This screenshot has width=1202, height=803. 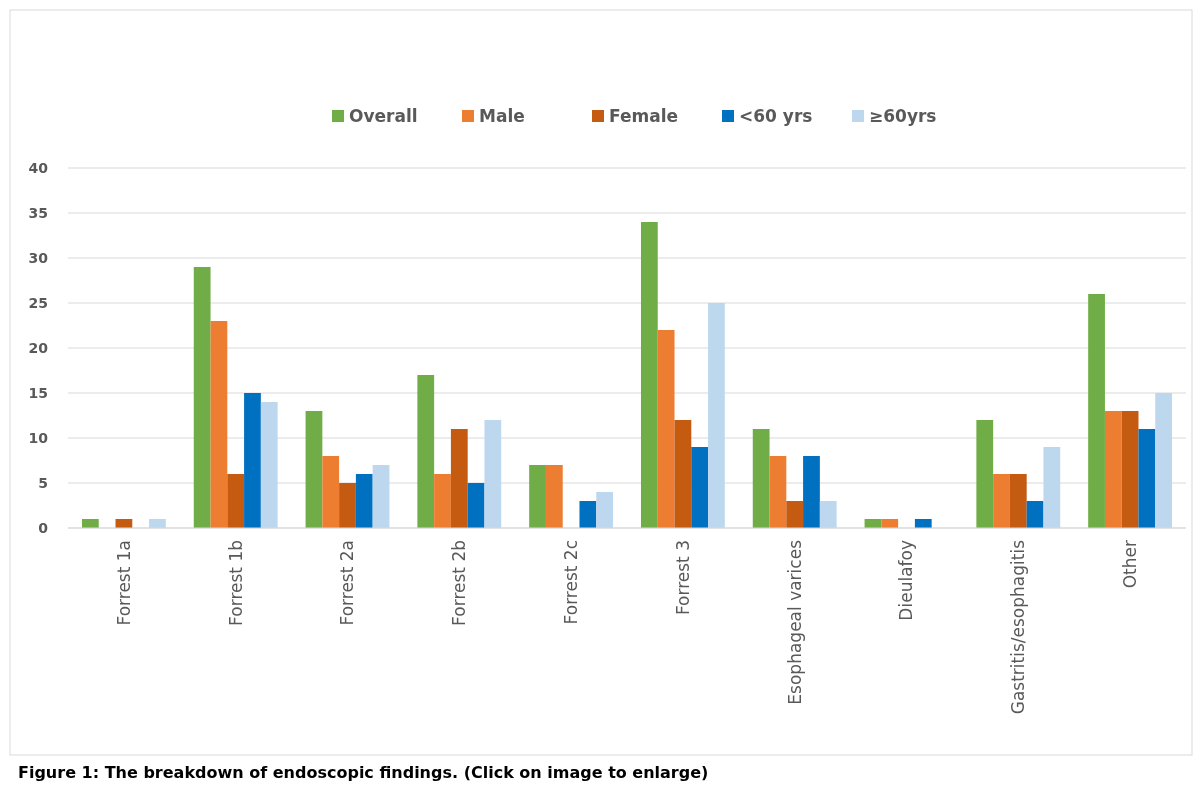 I want to click on y-tick-label: 20, so click(x=38, y=347).